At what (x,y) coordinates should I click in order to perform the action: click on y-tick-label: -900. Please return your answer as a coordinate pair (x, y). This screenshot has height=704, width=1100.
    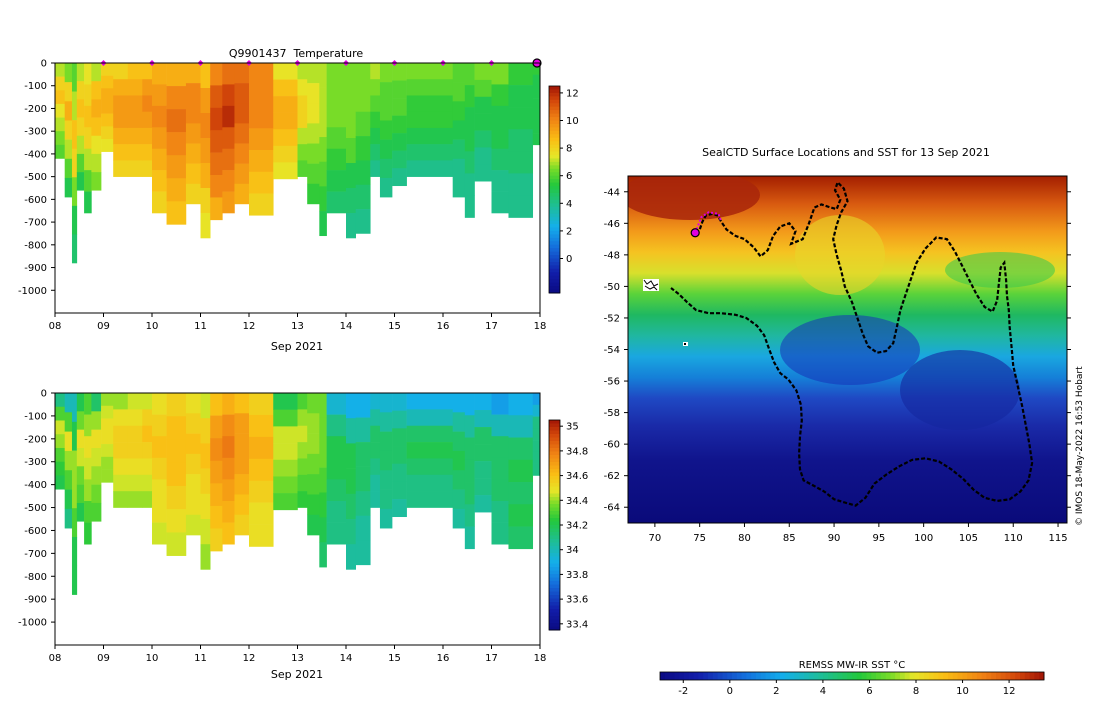
    Looking at the image, I should click on (35, 600).